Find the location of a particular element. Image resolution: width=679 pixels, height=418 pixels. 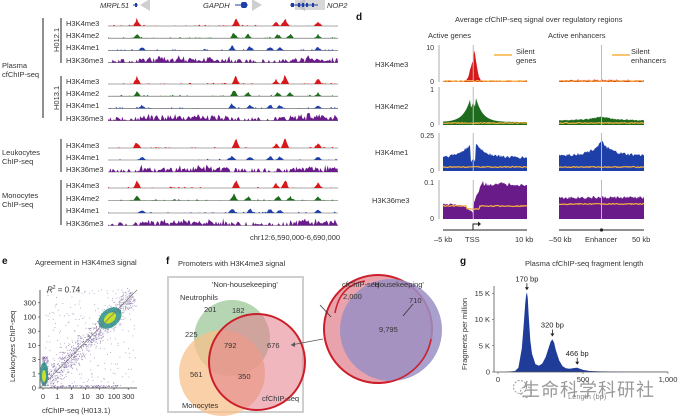

tss-arrow-icon is located at coordinates (475, 226).